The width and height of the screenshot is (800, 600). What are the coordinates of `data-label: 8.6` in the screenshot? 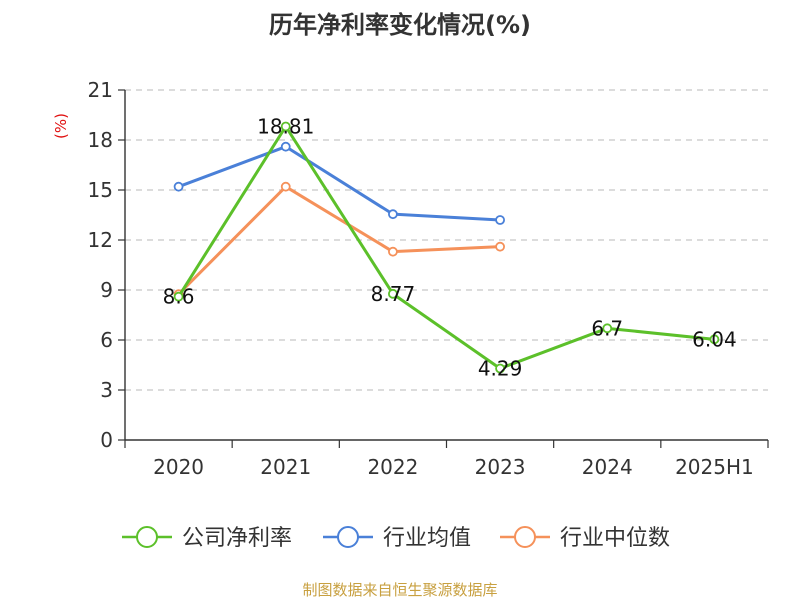 It's located at (179, 297).